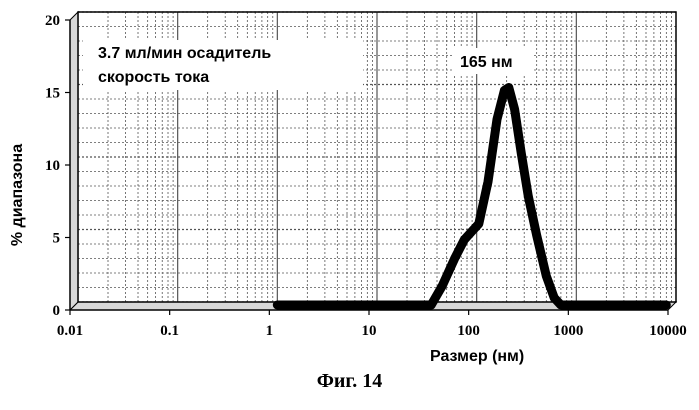 This screenshot has height=410, width=699. Describe the element at coordinates (153, 77) in the screenshot. I see `legend-line-2: скорость тока` at that location.